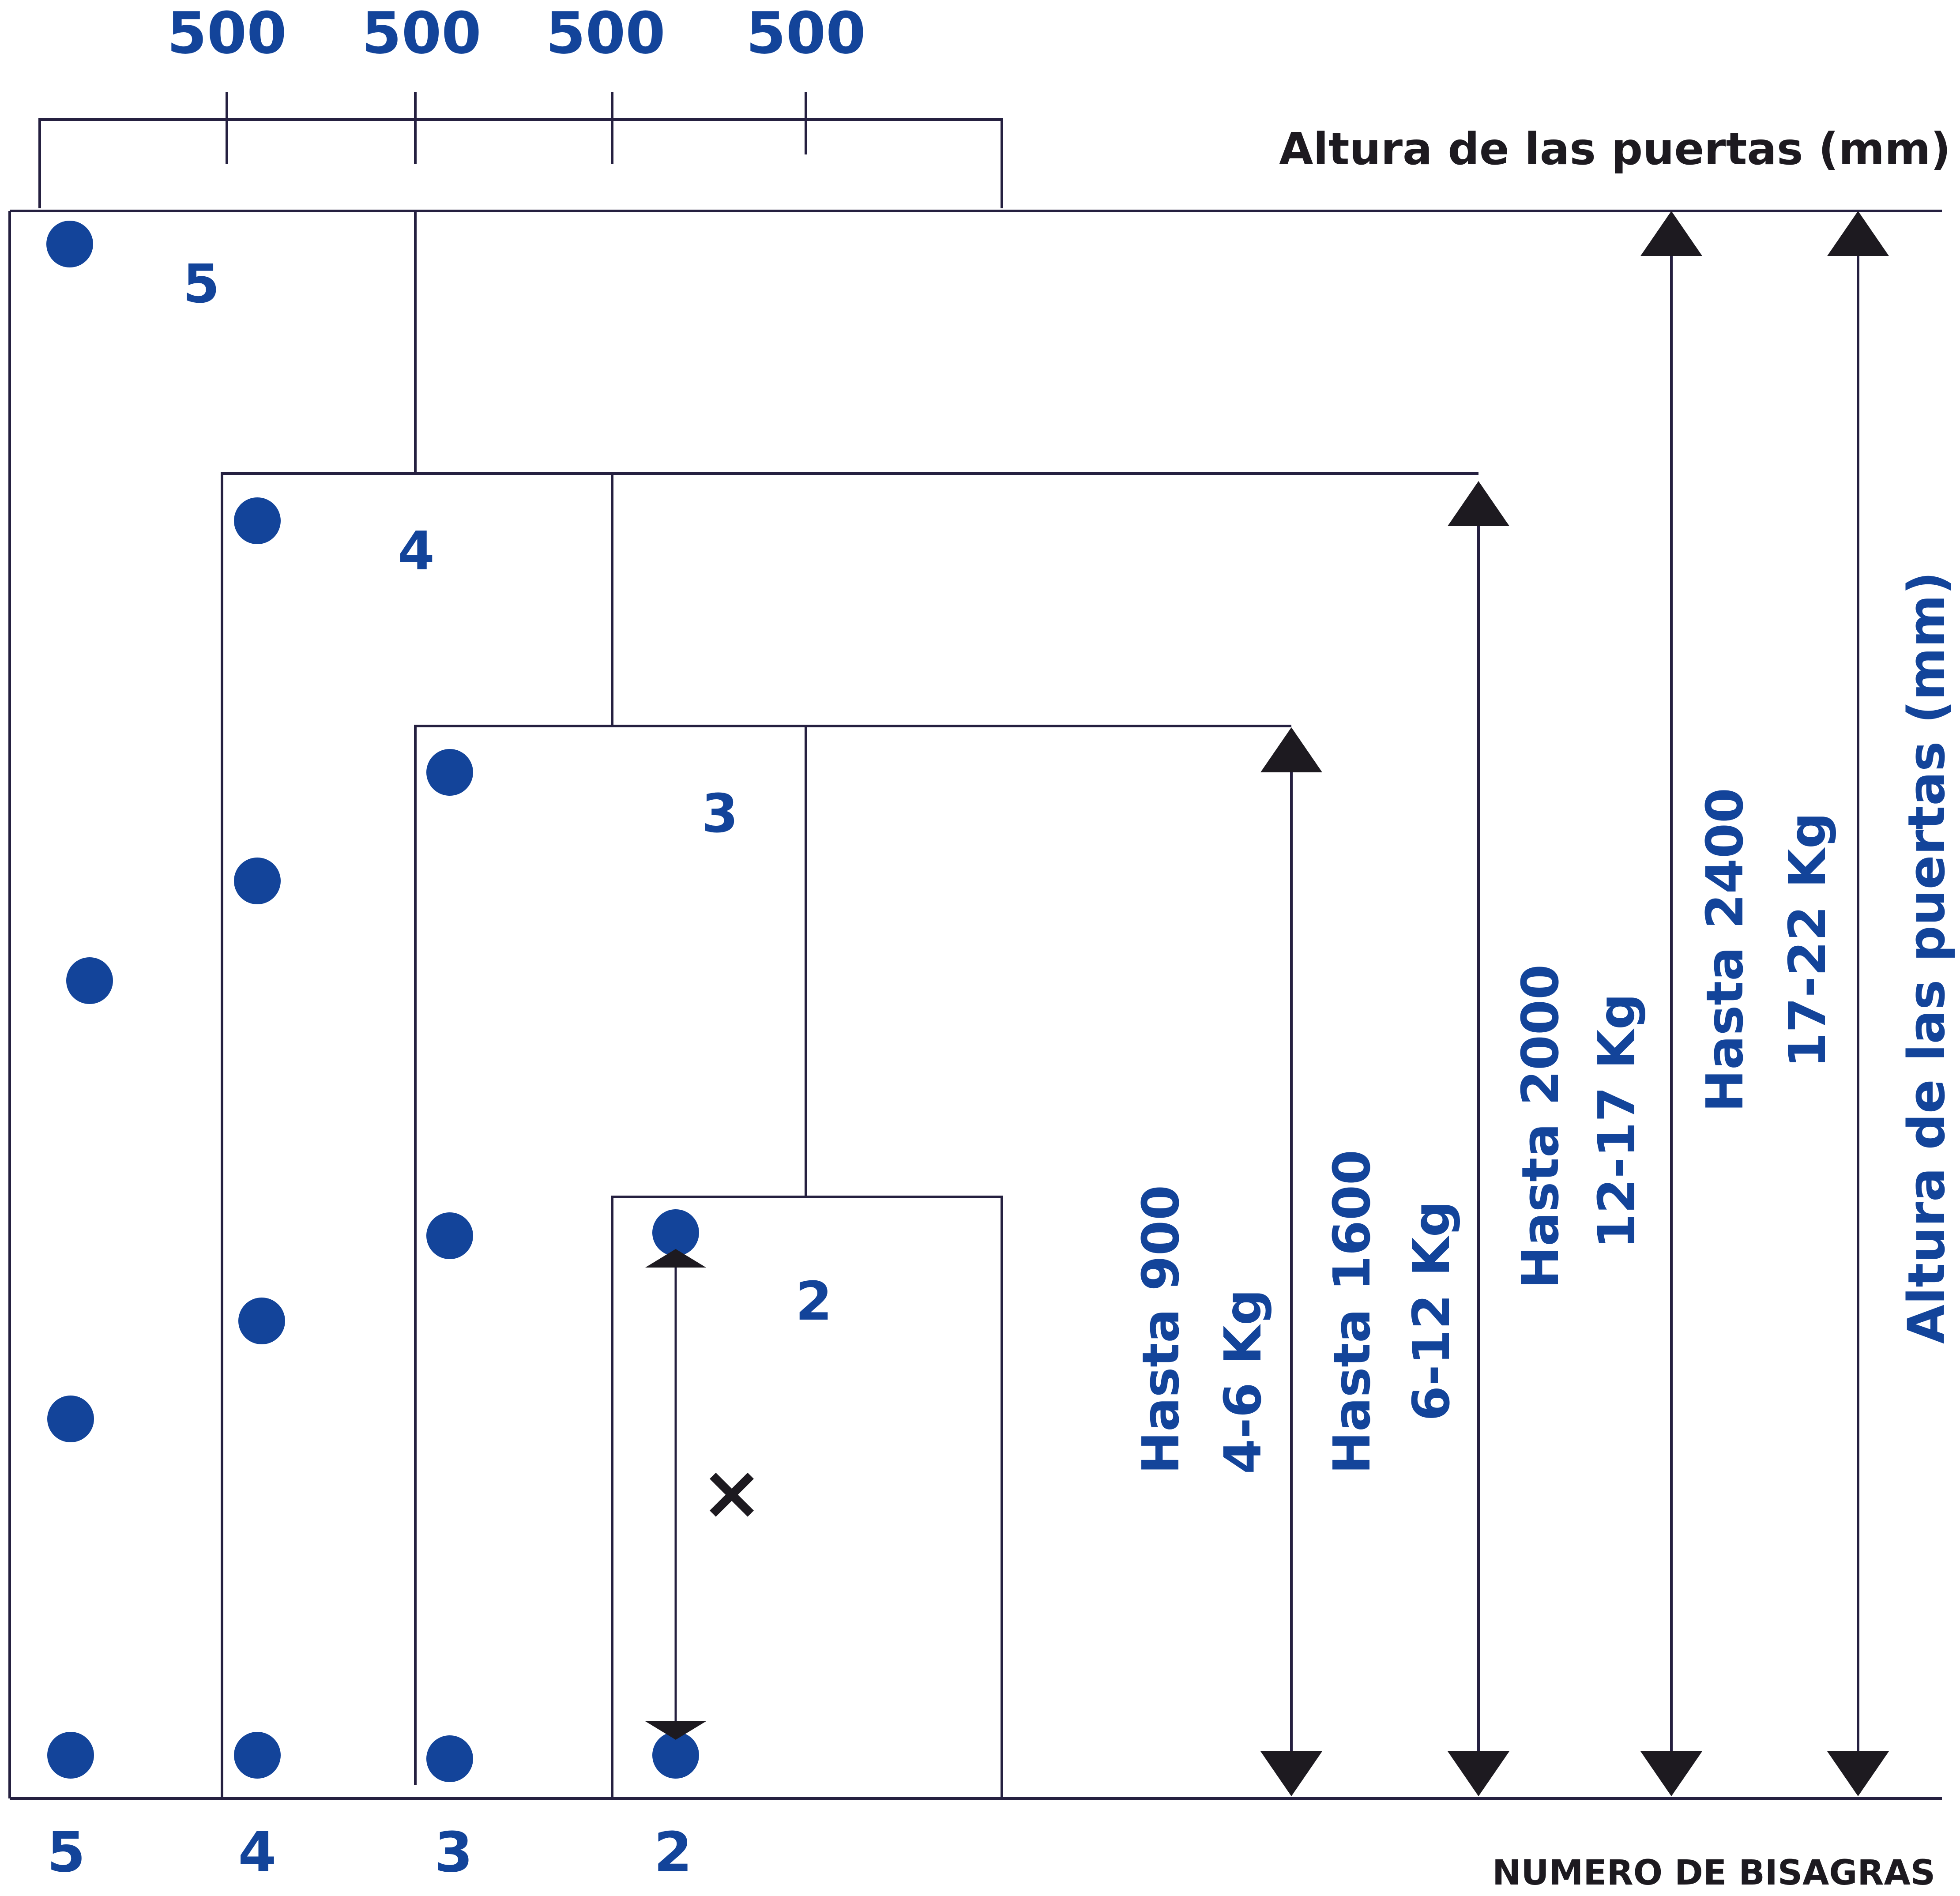  I want to click on range-3-weight: 12-17 Kg, so click(1617, 1121).